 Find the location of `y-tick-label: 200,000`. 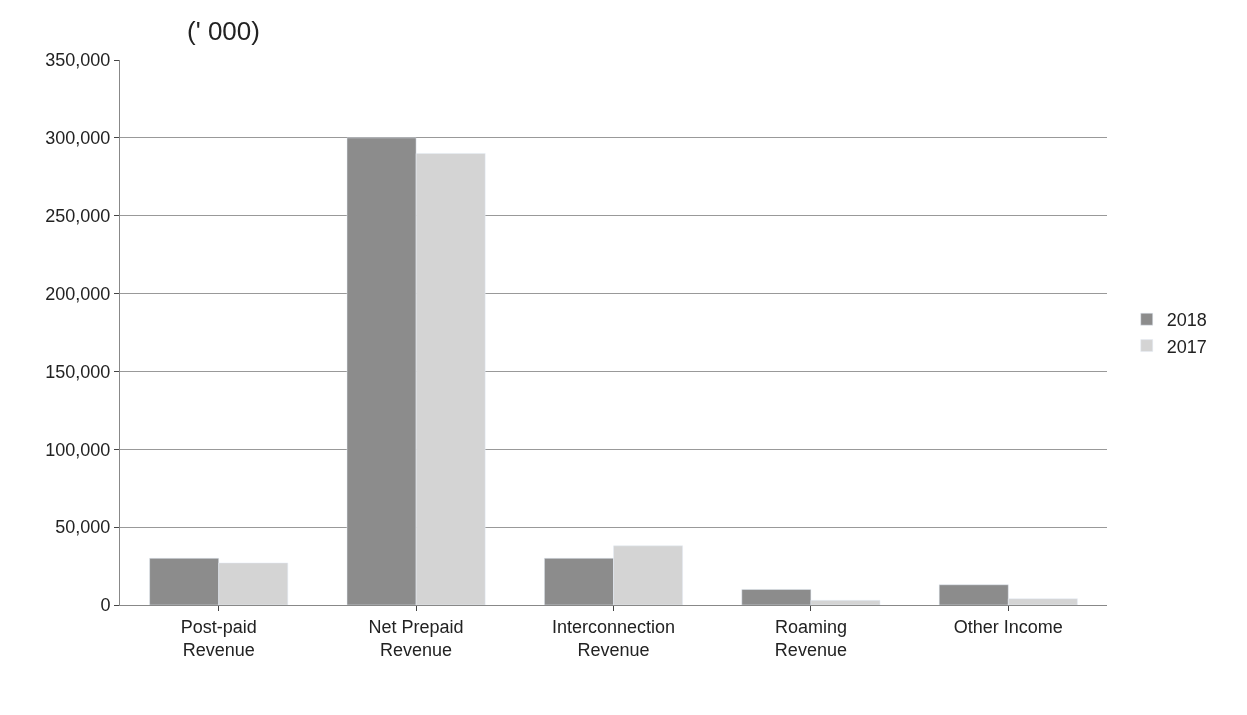

y-tick-label: 200,000 is located at coordinates (78, 293).